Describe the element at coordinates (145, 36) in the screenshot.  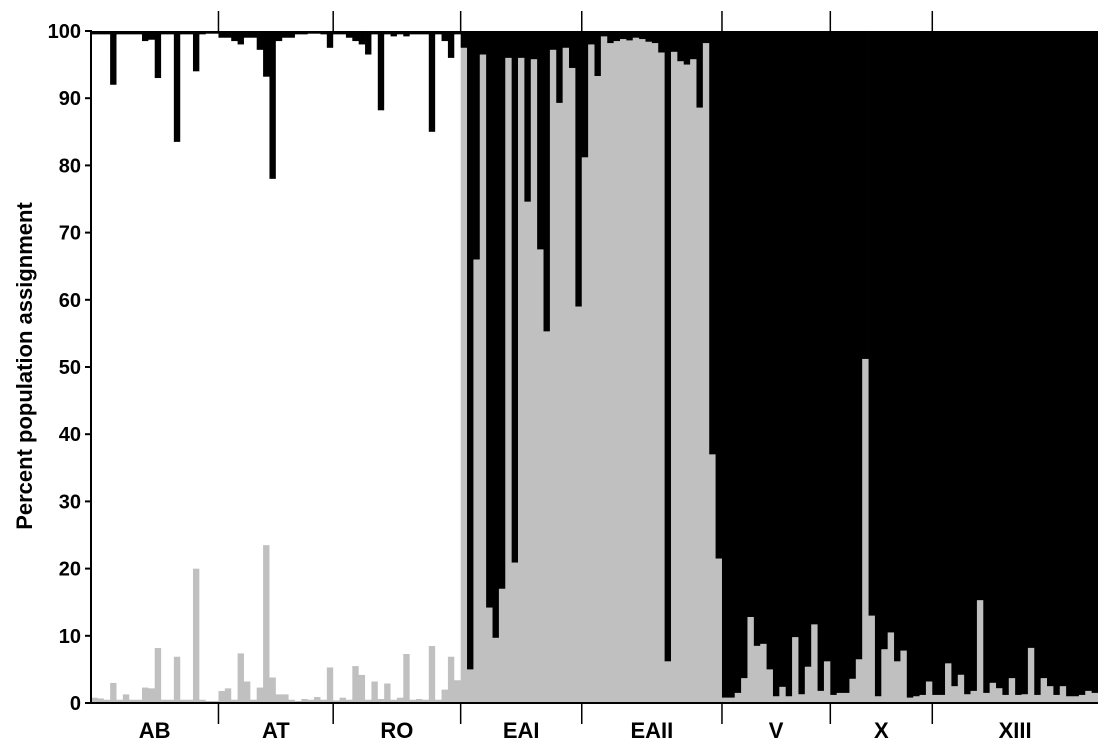
I see `bar-AB-9-black` at that location.